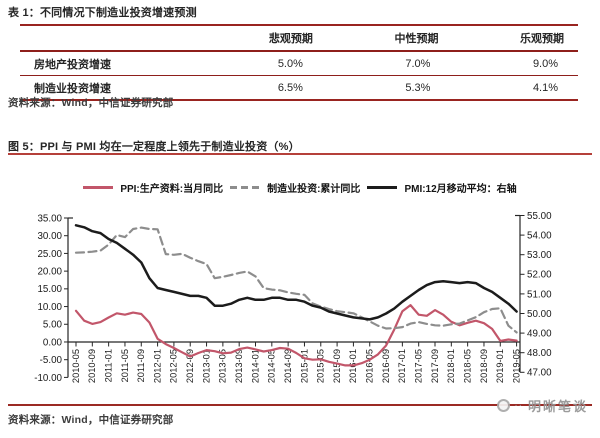 The width and height of the screenshot is (600, 438). What do you see at coordinates (290, 39) in the screenshot?
I see `table-header-pessimistic: 悲观预期` at bounding box center [290, 39].